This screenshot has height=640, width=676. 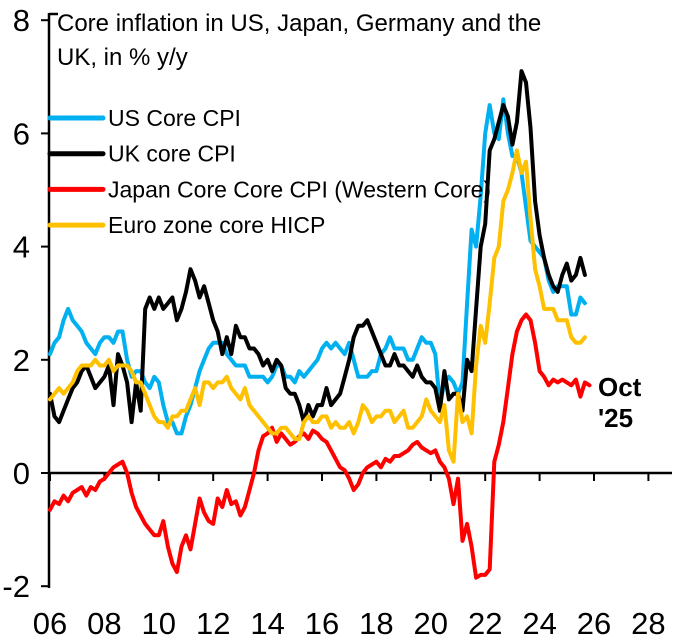 What do you see at coordinates (322, 623) in the screenshot?
I see `x-tick-label: 16` at bounding box center [322, 623].